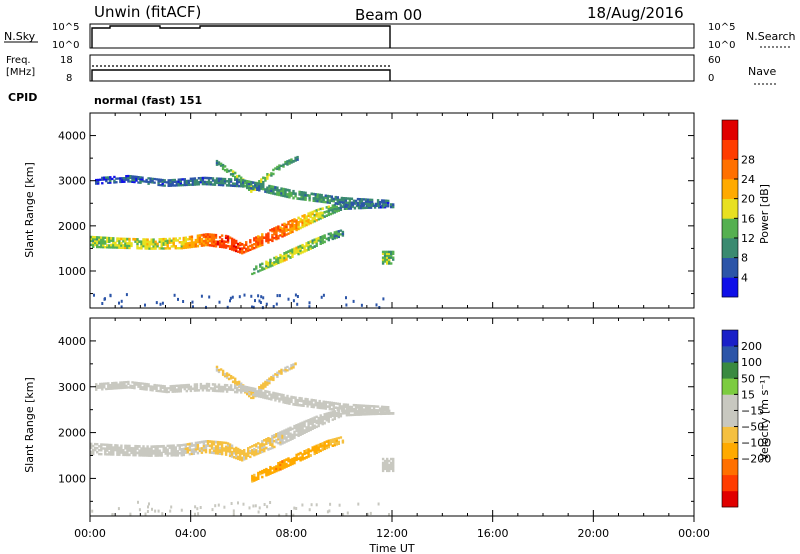 The height and width of the screenshot is (554, 800). Describe the element at coordinates (162, 514) in the screenshot. I see `velocity-noise-cell` at that location.